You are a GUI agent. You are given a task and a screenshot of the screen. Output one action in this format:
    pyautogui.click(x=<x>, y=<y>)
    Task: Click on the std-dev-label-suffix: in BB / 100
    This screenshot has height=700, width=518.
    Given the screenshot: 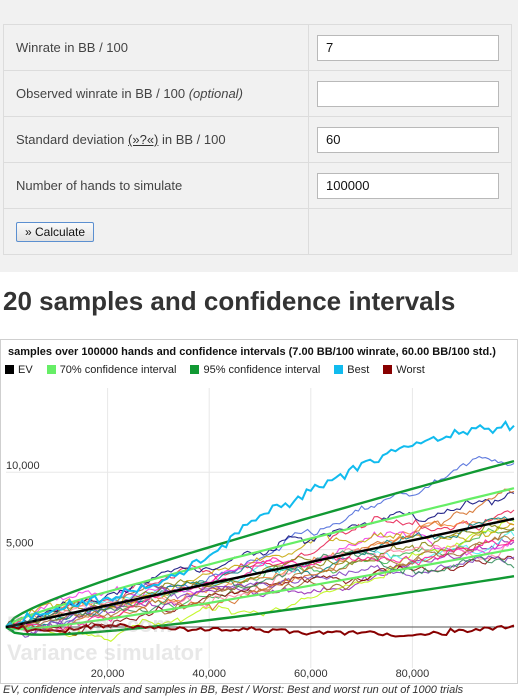 What is the action you would take?
    pyautogui.click(x=192, y=139)
    